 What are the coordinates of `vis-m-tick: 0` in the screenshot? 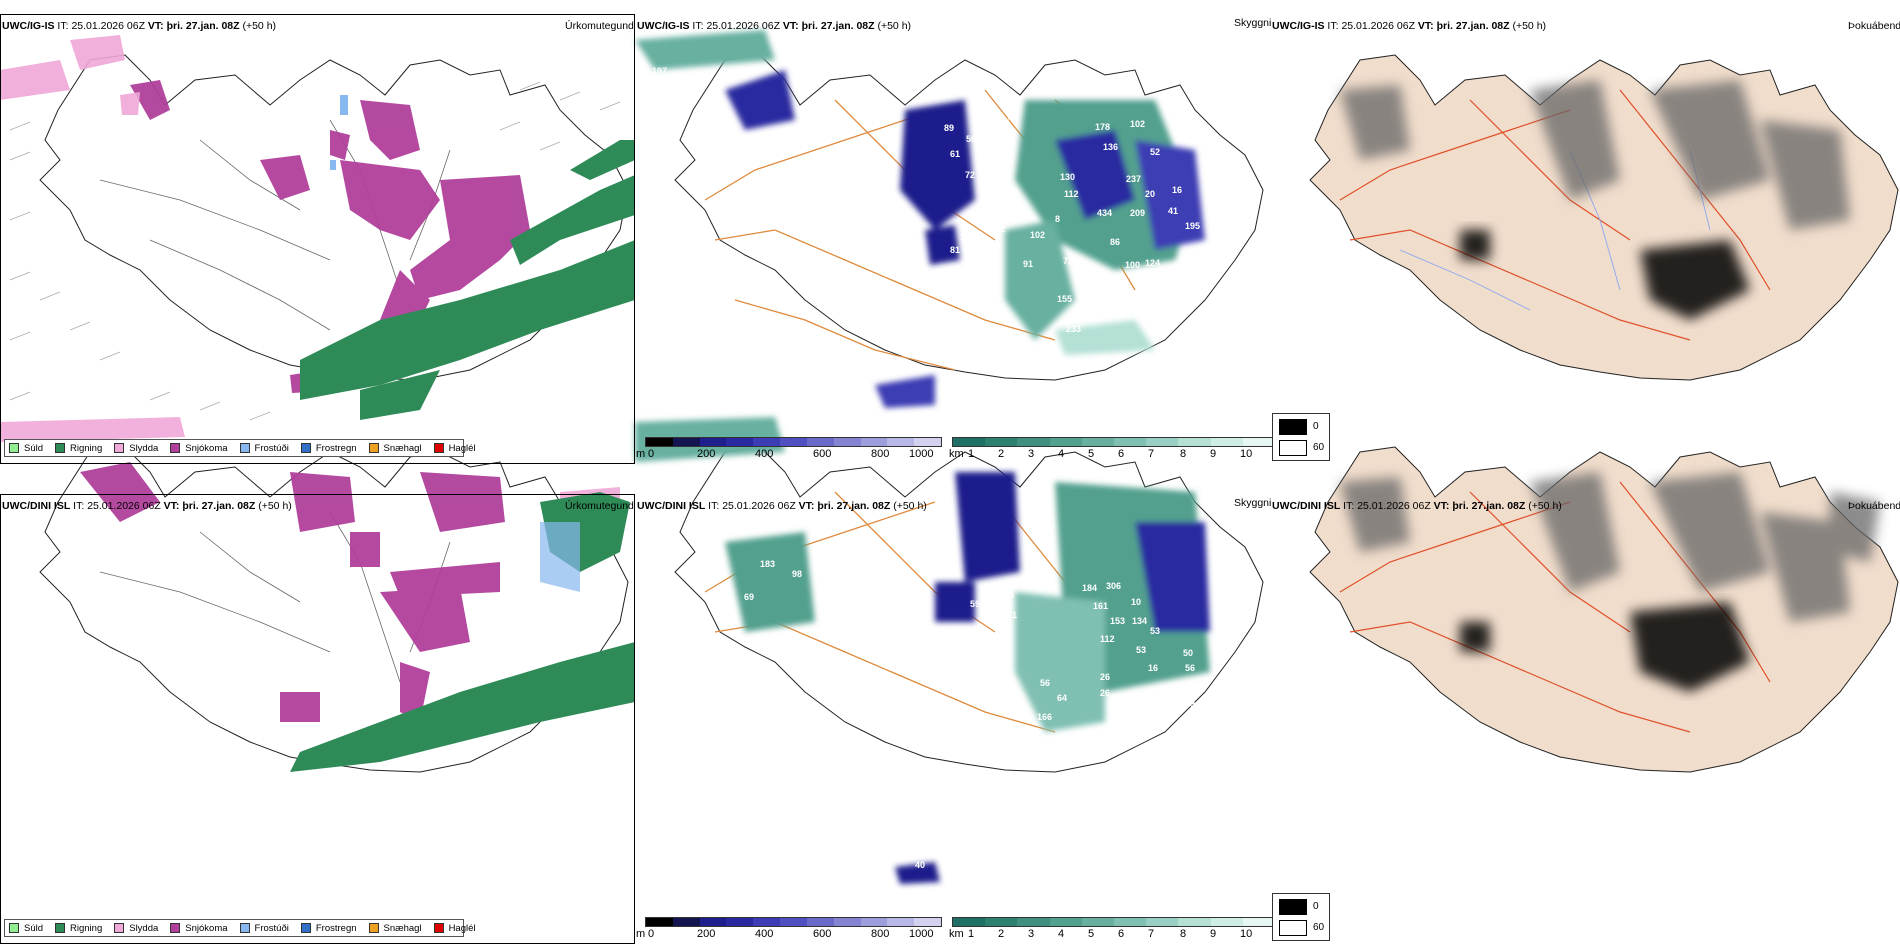 It's located at (651, 934).